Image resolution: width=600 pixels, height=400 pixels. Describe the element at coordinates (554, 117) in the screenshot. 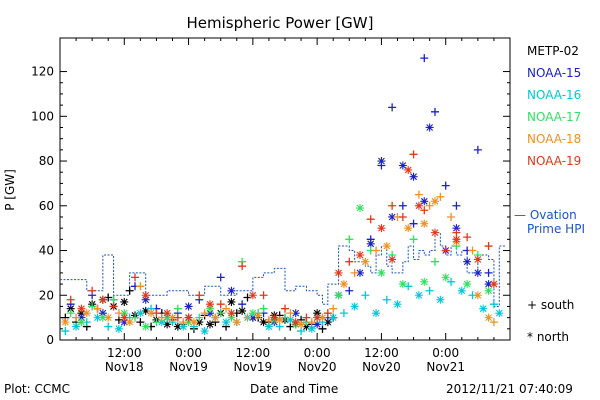

I see `legend-item-noaa17: NOAA-17` at that location.